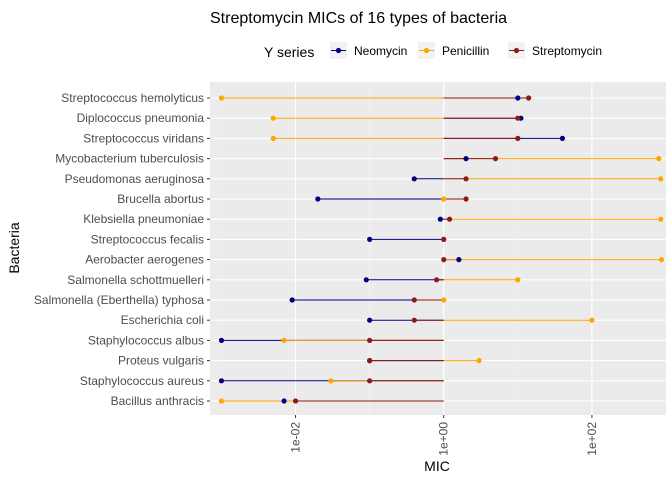 Image resolution: width=672 pixels, height=480 pixels. What do you see at coordinates (157, 401) in the screenshot?
I see `y-tick-label: Bacillus anthracis` at bounding box center [157, 401].